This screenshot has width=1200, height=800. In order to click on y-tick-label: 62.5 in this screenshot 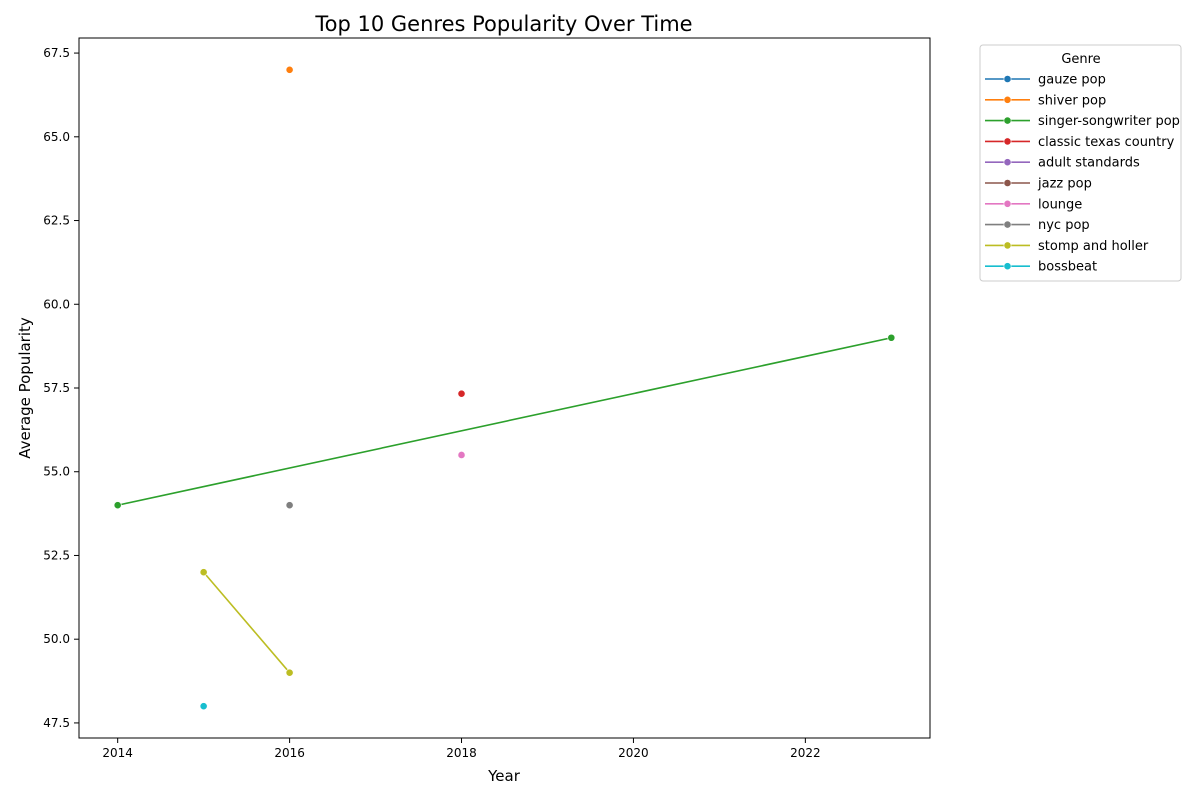, I will do `click(56, 221)`.